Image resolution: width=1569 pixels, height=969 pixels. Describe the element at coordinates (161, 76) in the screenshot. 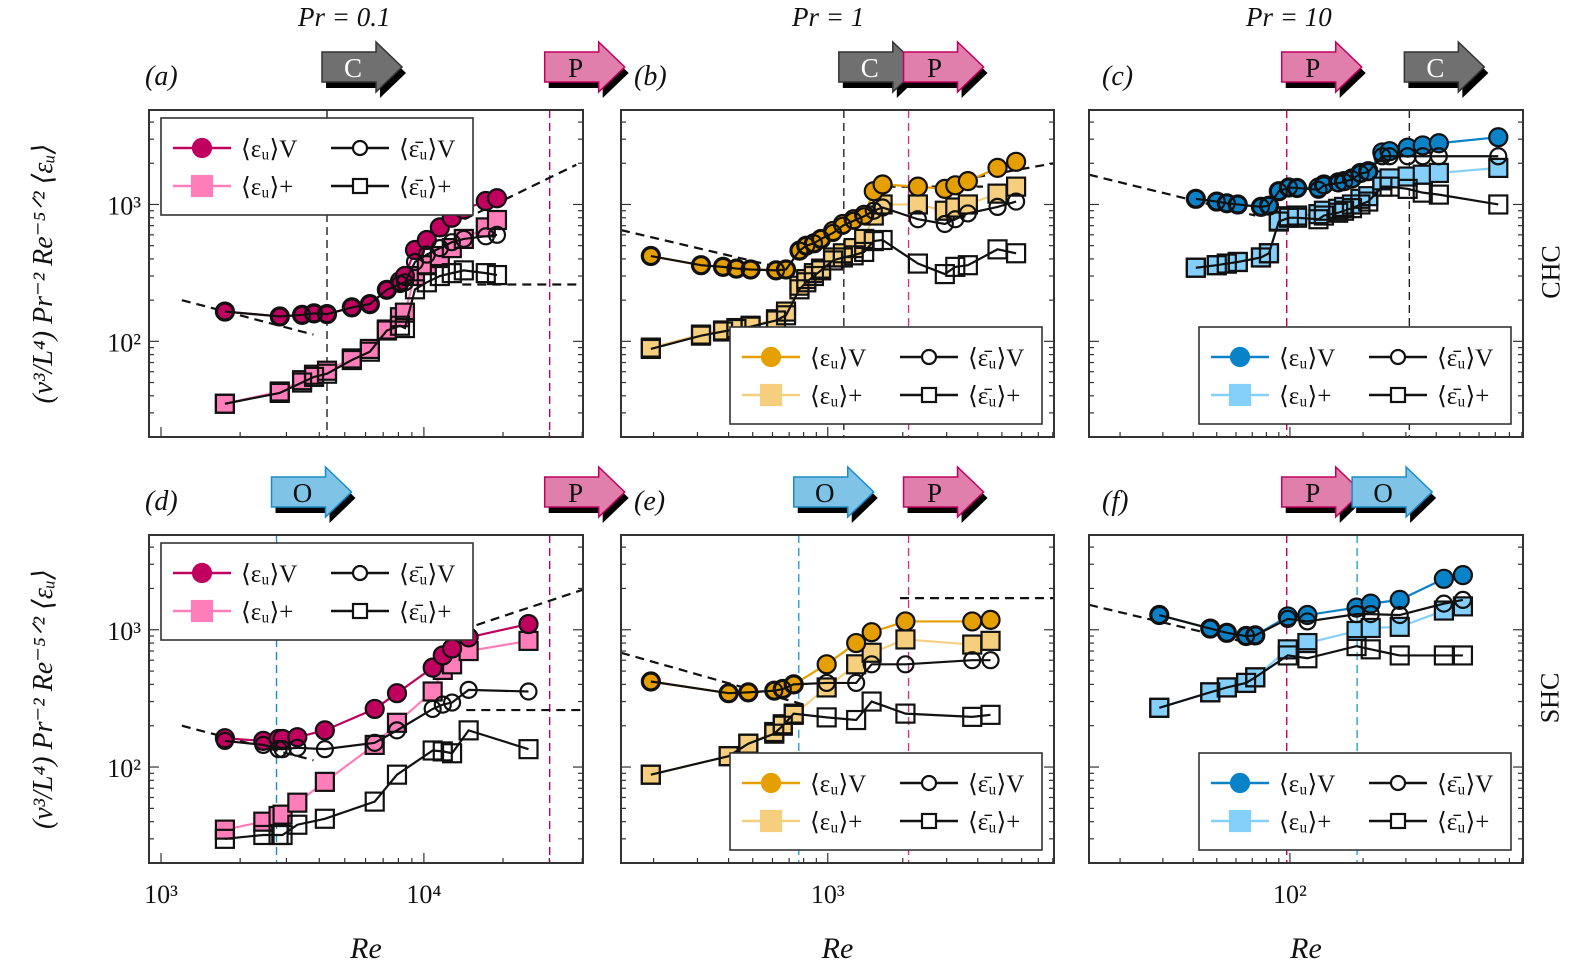

I see `panel-label: (a)` at that location.